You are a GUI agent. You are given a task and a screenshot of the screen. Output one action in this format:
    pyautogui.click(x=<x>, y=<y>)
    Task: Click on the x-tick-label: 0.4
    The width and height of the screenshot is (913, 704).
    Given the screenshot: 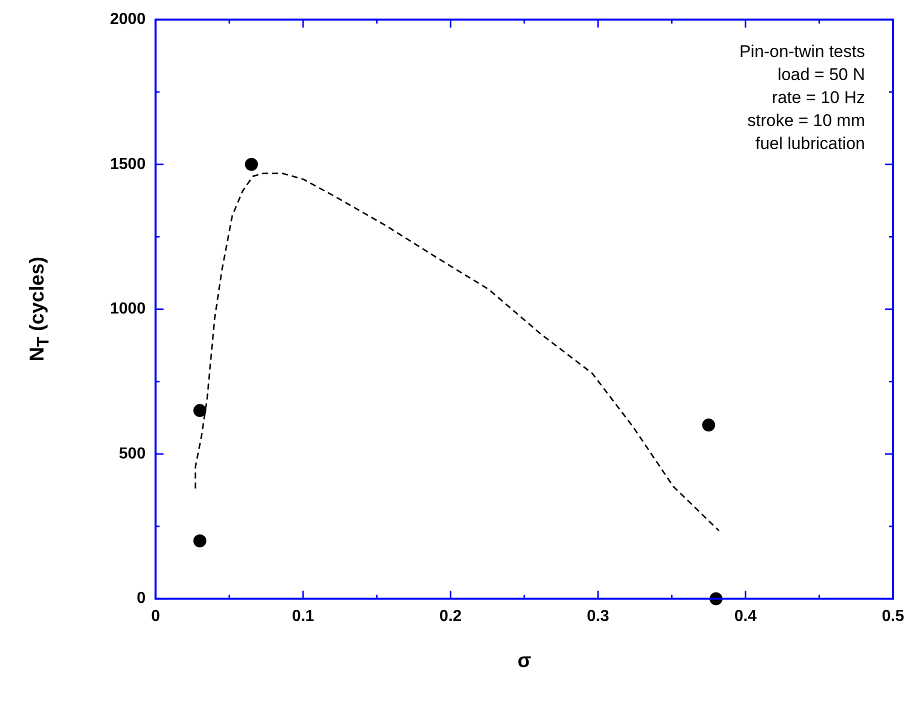 What is the action you would take?
    pyautogui.click(x=745, y=616)
    